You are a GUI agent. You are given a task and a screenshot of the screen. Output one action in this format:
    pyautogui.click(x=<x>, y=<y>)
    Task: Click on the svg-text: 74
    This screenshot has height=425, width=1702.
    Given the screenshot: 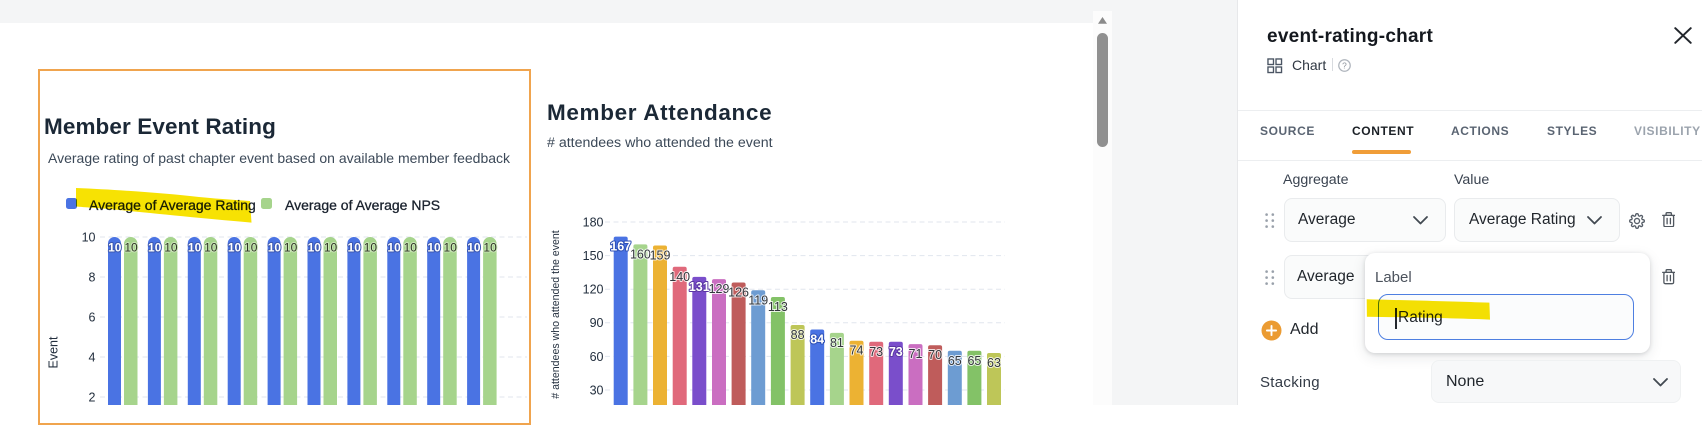 What is the action you would take?
    pyautogui.click(x=857, y=351)
    